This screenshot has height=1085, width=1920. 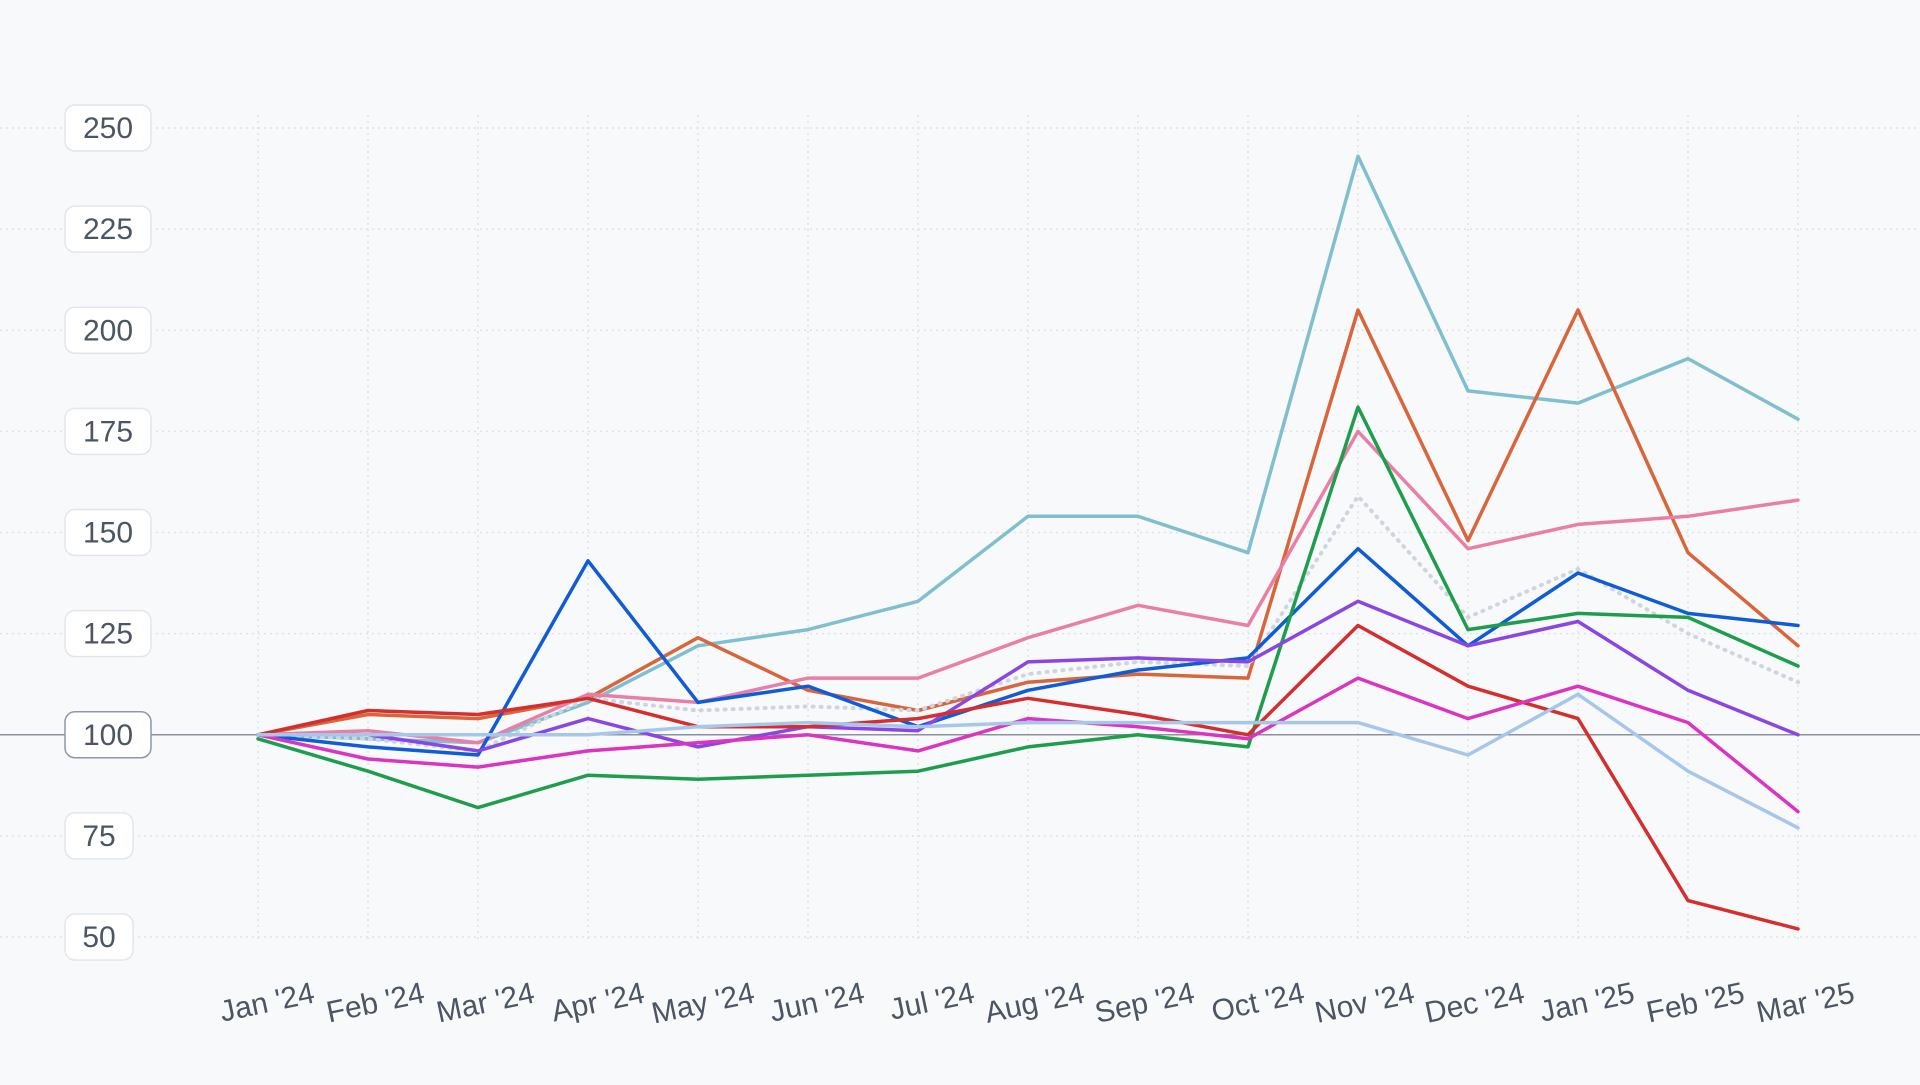 What do you see at coordinates (932, 1002) in the screenshot?
I see `x-tick-label: Jul '24` at bounding box center [932, 1002].